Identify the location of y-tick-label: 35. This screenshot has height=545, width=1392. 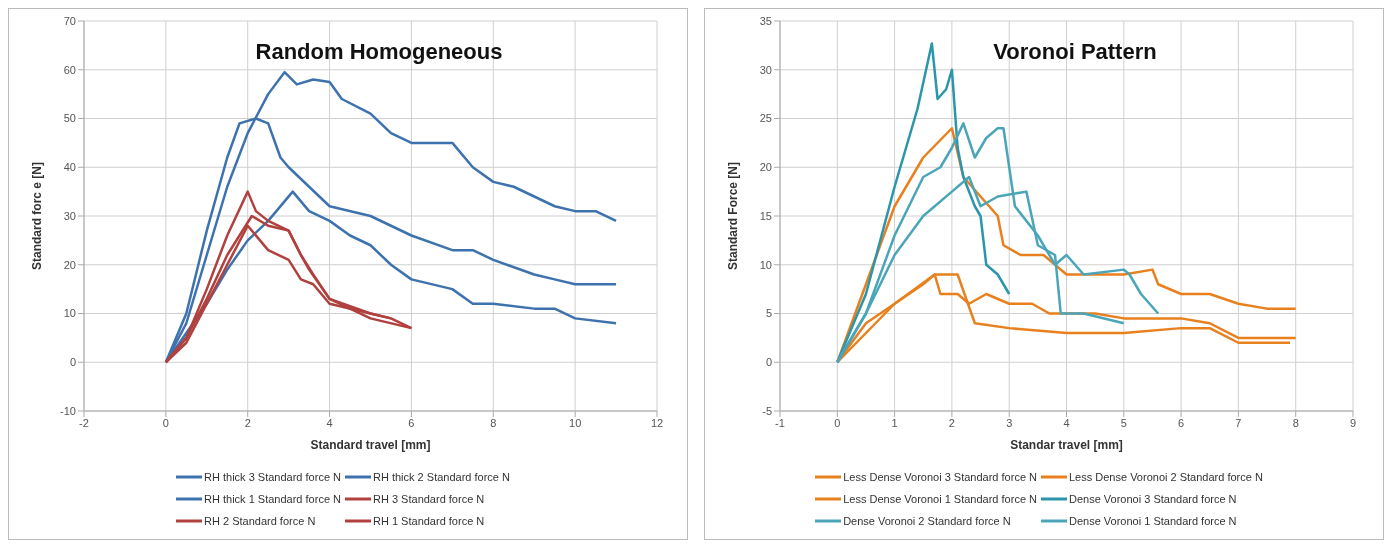
(765, 20).